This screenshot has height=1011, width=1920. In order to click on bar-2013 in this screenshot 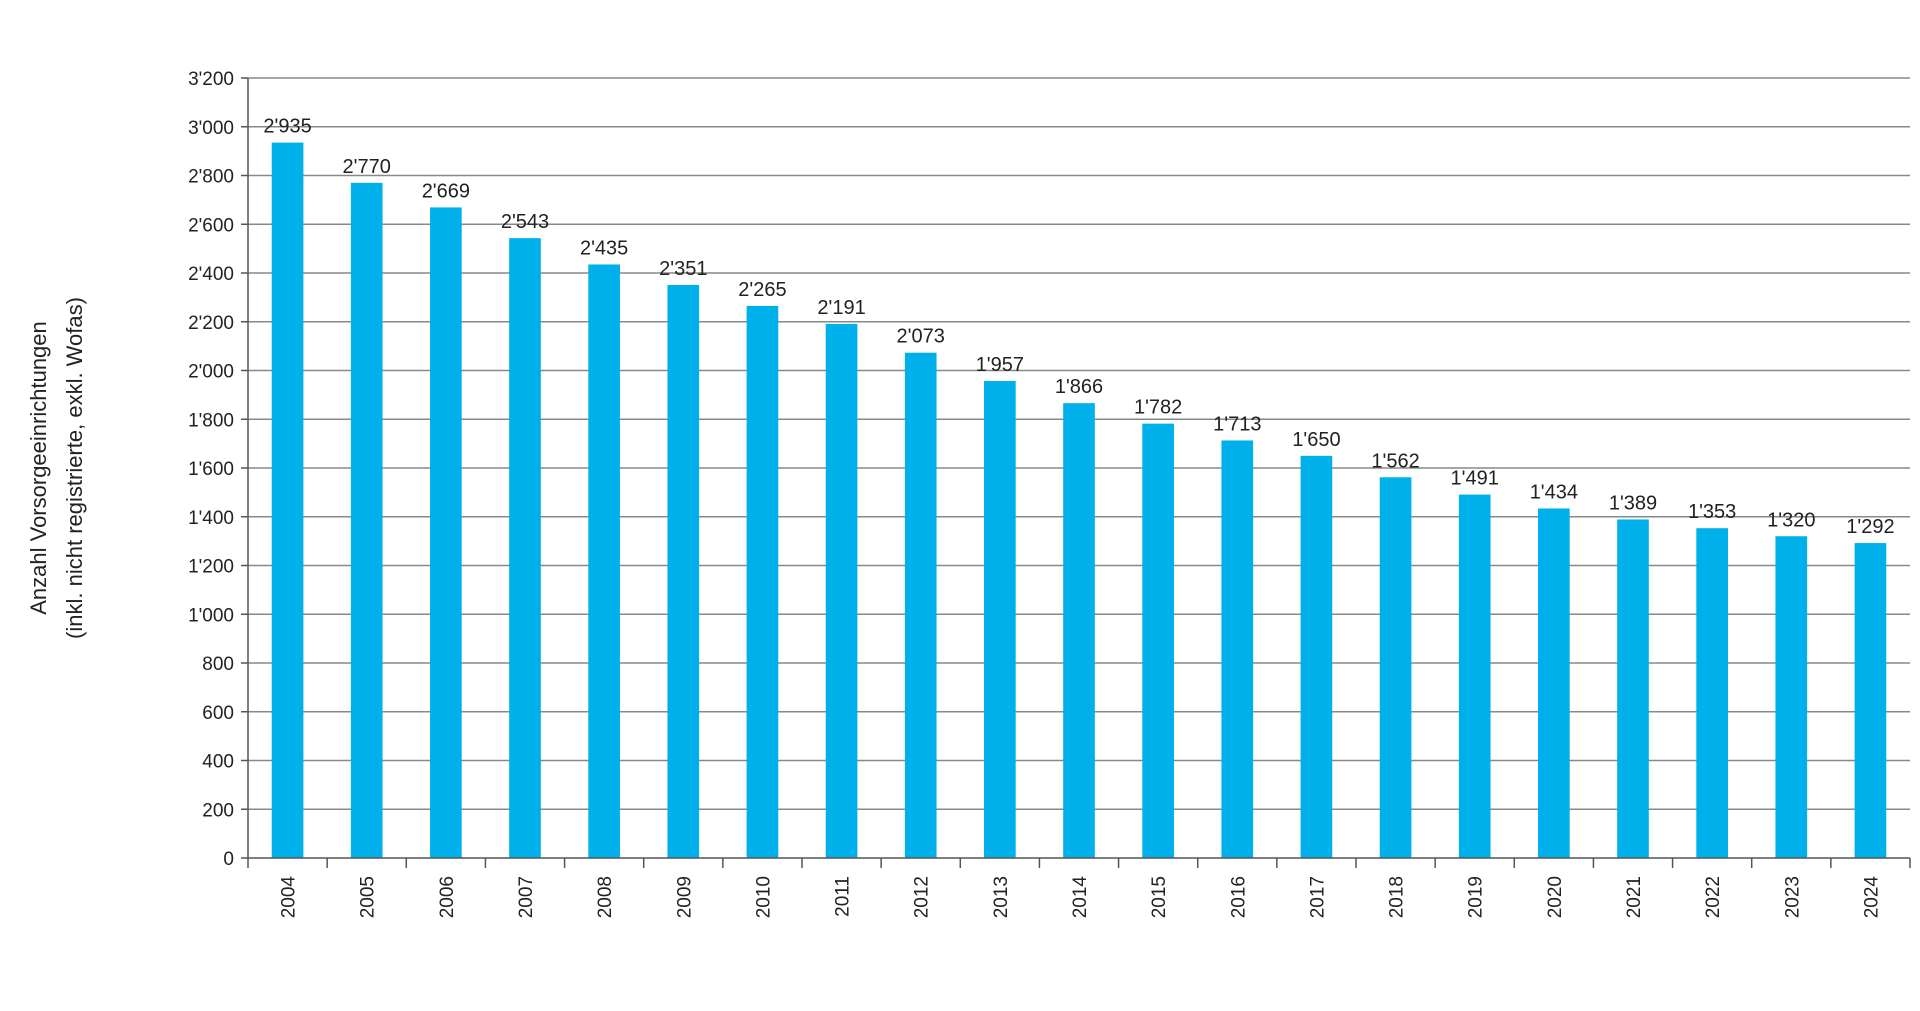, I will do `click(1000, 619)`.